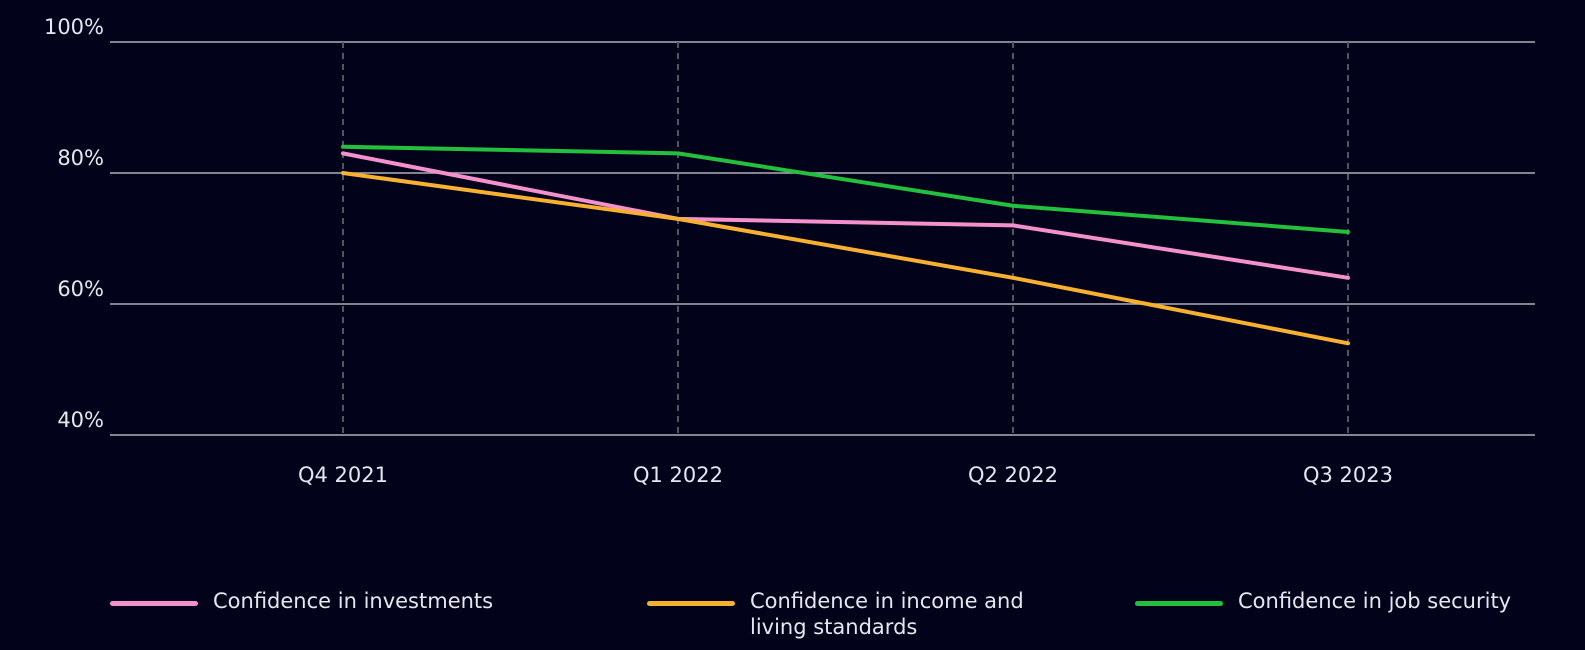 The image size is (1585, 650). I want to click on legend-item: Confidence in investments, so click(301, 601).